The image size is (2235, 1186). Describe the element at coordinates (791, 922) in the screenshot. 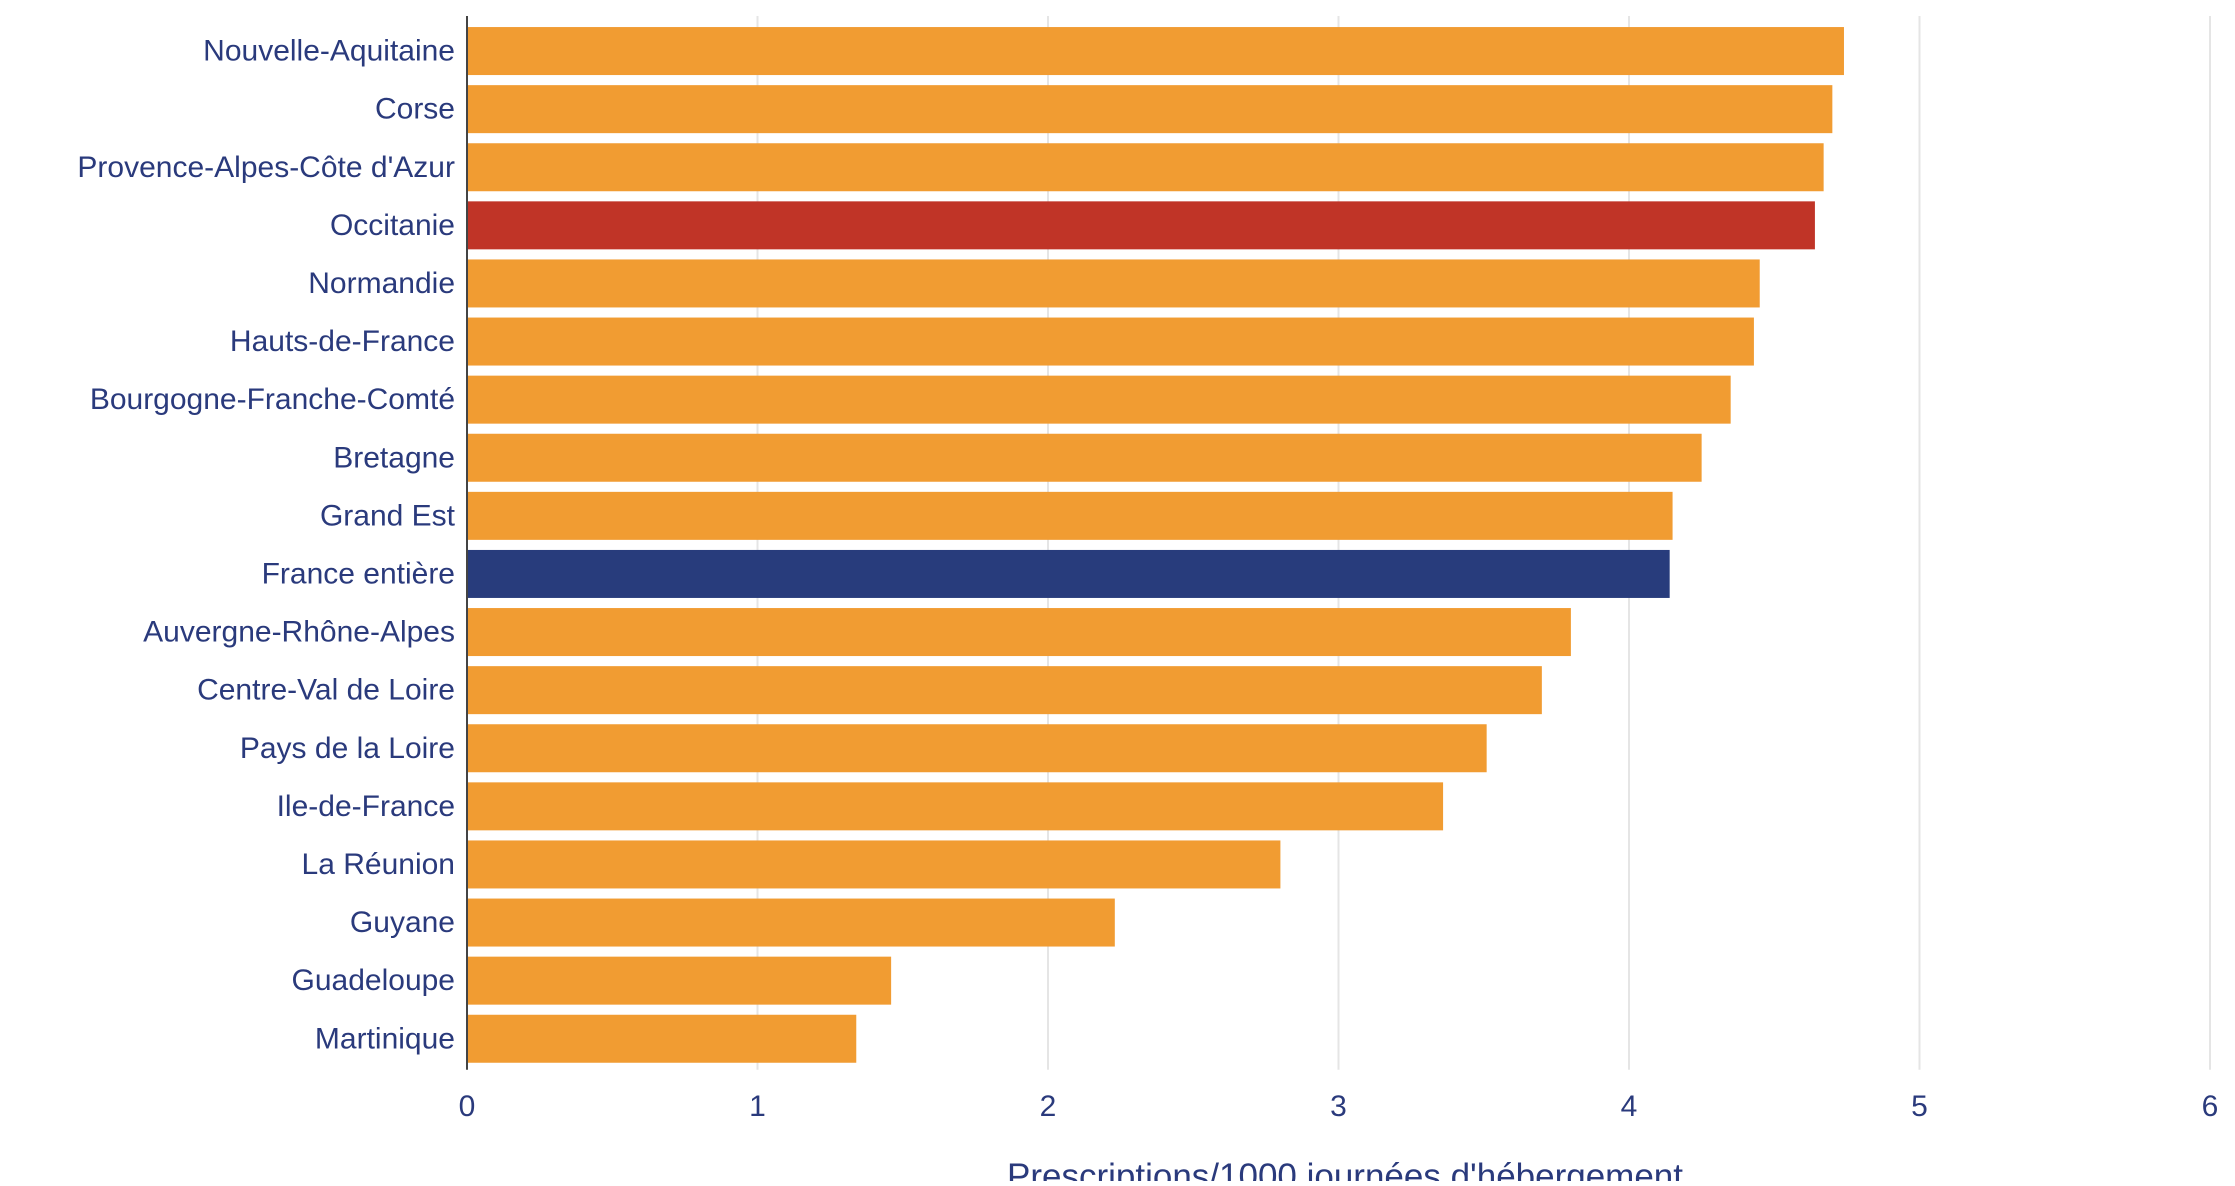

I see `bar-guyane` at that location.